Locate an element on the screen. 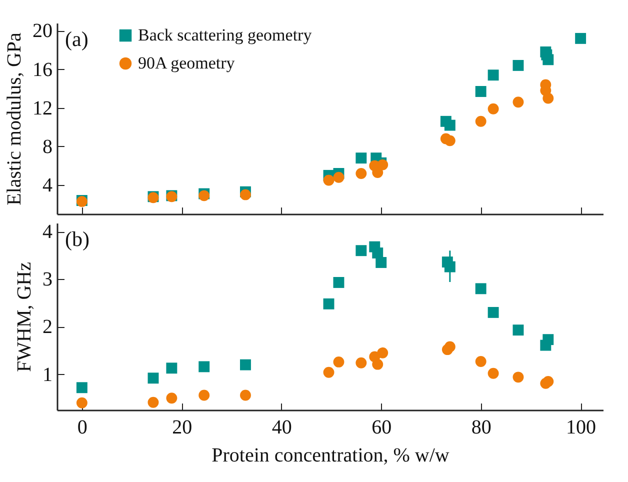  y-axis-title: FWHM, GHz is located at coordinates (25, 317).